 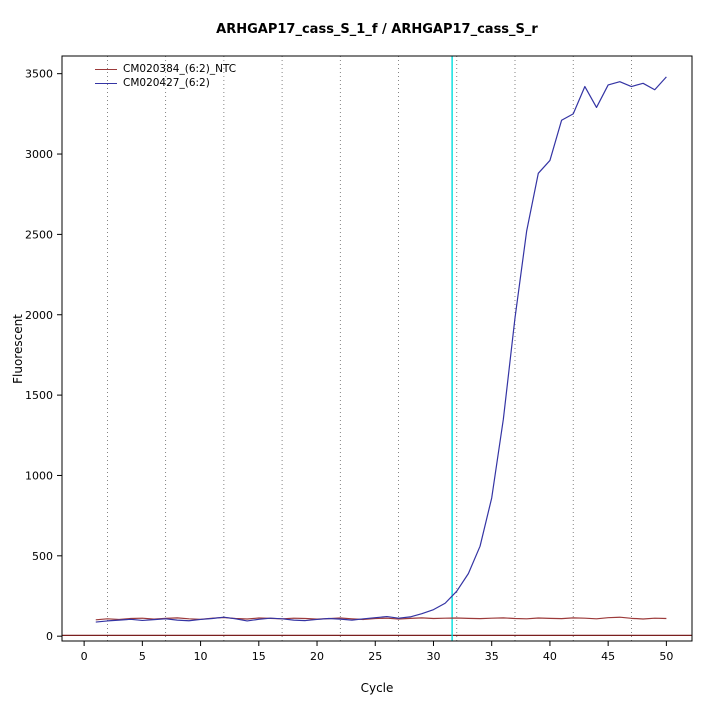 What do you see at coordinates (39, 475) in the screenshot?
I see `y-tick-label: 1000` at bounding box center [39, 475].